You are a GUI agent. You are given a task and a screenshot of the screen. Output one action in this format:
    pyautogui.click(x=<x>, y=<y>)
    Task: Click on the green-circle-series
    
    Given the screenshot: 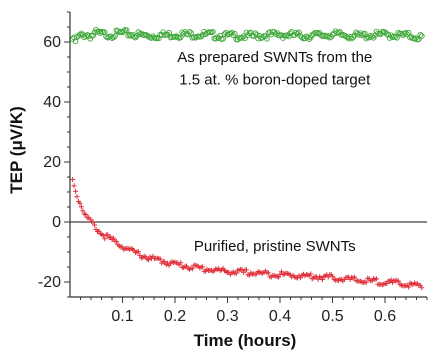 What is the action you would take?
    pyautogui.click(x=247, y=35)
    